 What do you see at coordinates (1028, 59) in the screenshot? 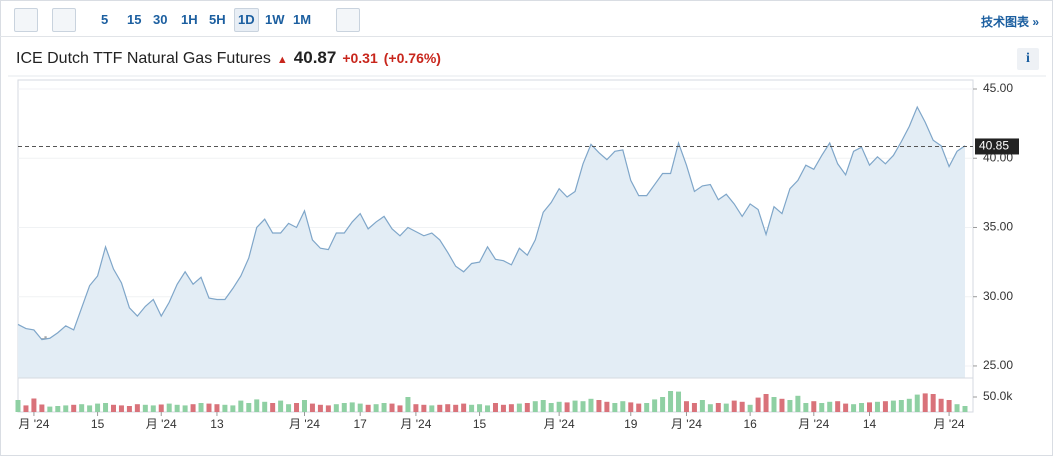
I see `info-button: i` at bounding box center [1028, 59].